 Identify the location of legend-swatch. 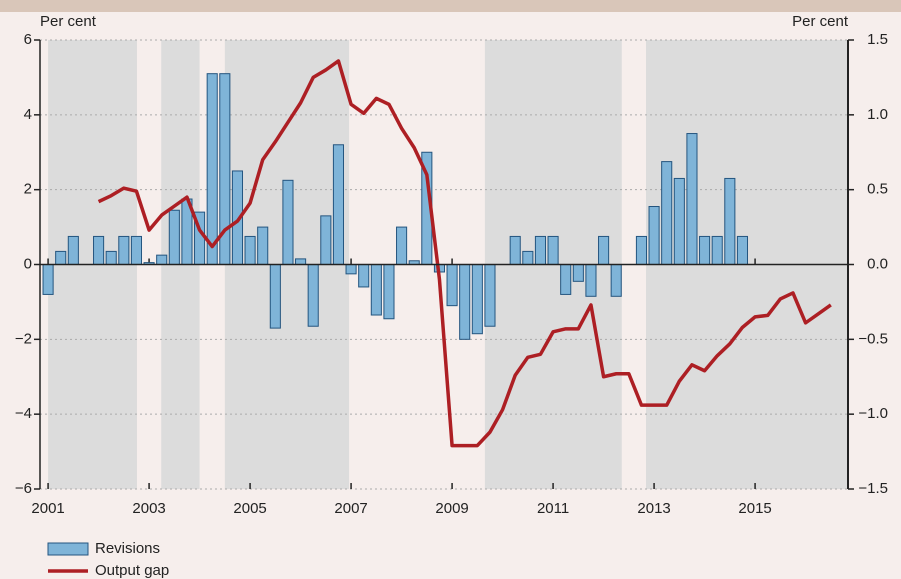
(68, 549).